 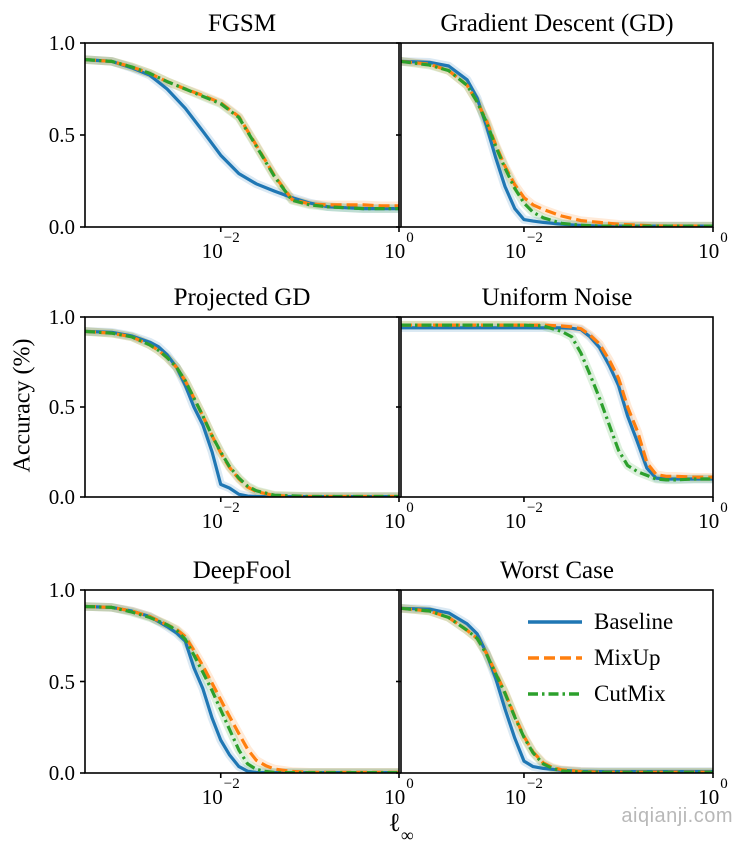 What do you see at coordinates (61, 317) in the screenshot?
I see `pgd-yticklabel-2: 1.0` at bounding box center [61, 317].